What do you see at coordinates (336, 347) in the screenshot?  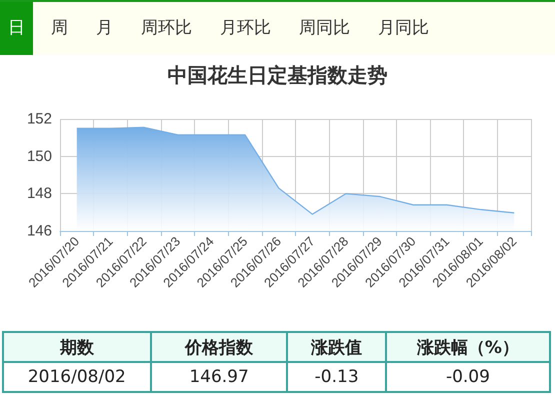 I see `text: 涨跌值` at bounding box center [336, 347].